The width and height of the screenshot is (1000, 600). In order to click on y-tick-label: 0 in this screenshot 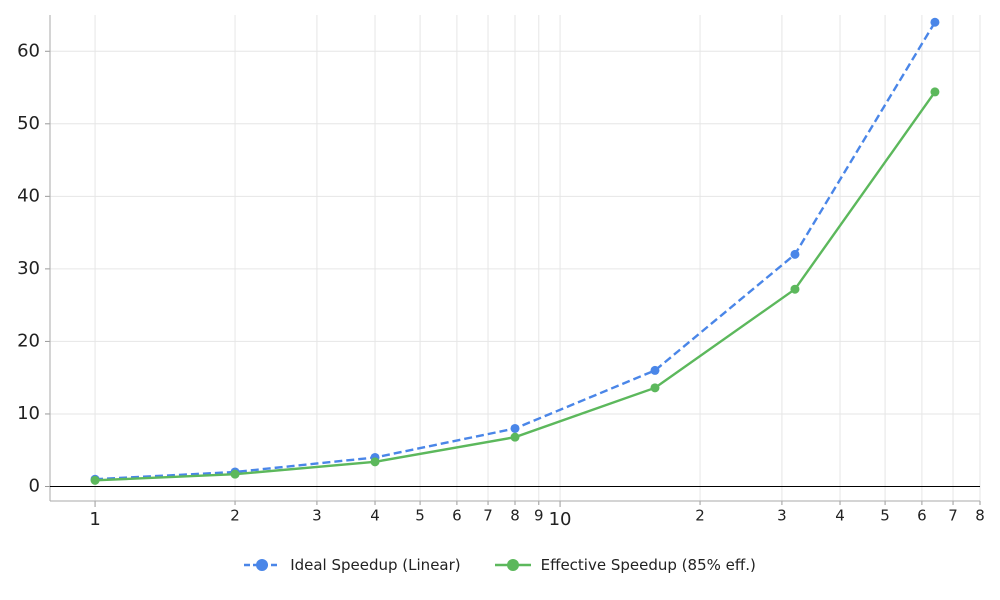, I will do `click(34, 485)`.